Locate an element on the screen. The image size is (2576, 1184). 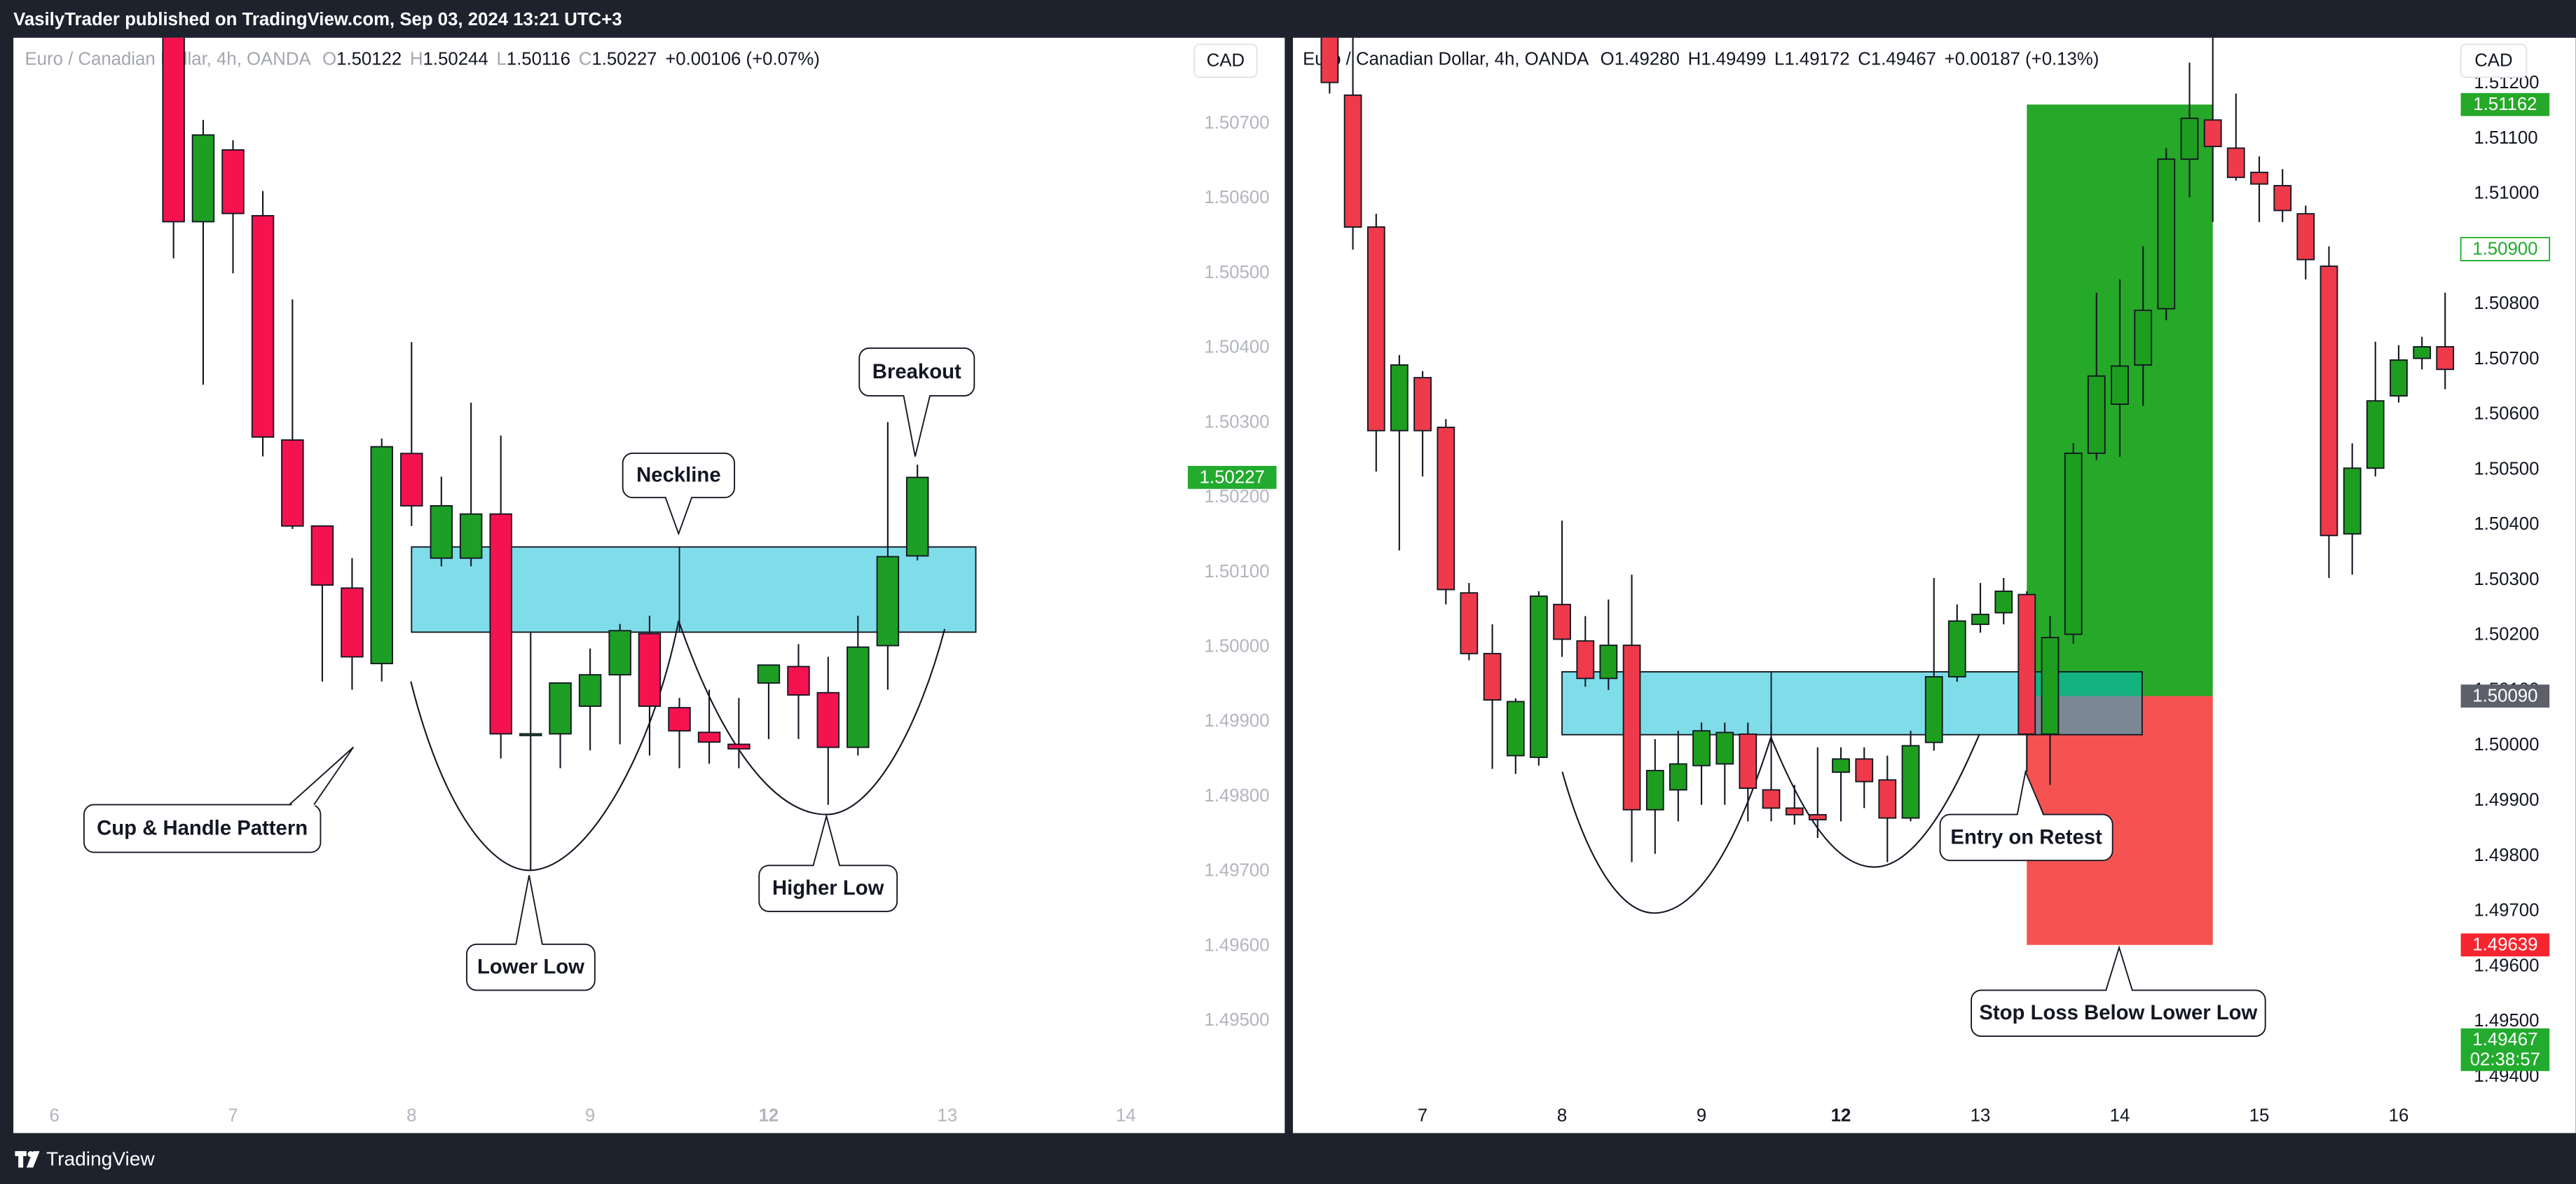
legend-ohlc-value: 1.49467 is located at coordinates (1904, 59).